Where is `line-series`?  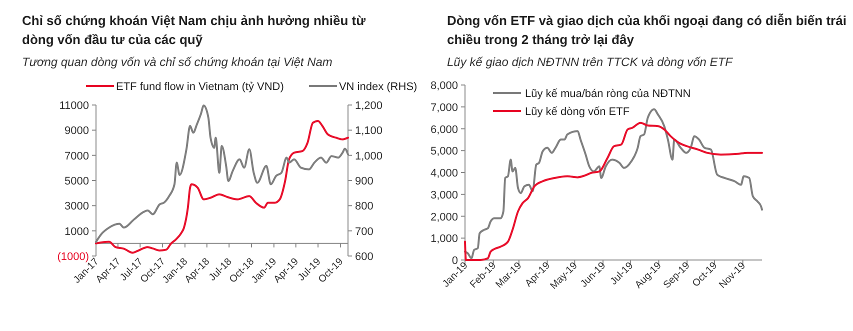 line-series is located at coordinates (222, 187).